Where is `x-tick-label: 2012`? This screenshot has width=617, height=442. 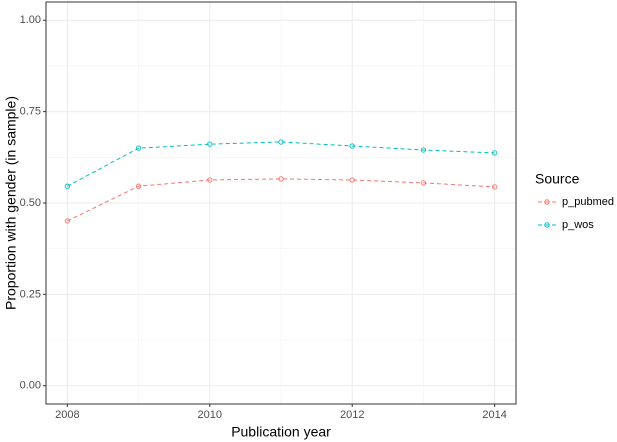 x-tick-label: 2012 is located at coordinates (352, 415).